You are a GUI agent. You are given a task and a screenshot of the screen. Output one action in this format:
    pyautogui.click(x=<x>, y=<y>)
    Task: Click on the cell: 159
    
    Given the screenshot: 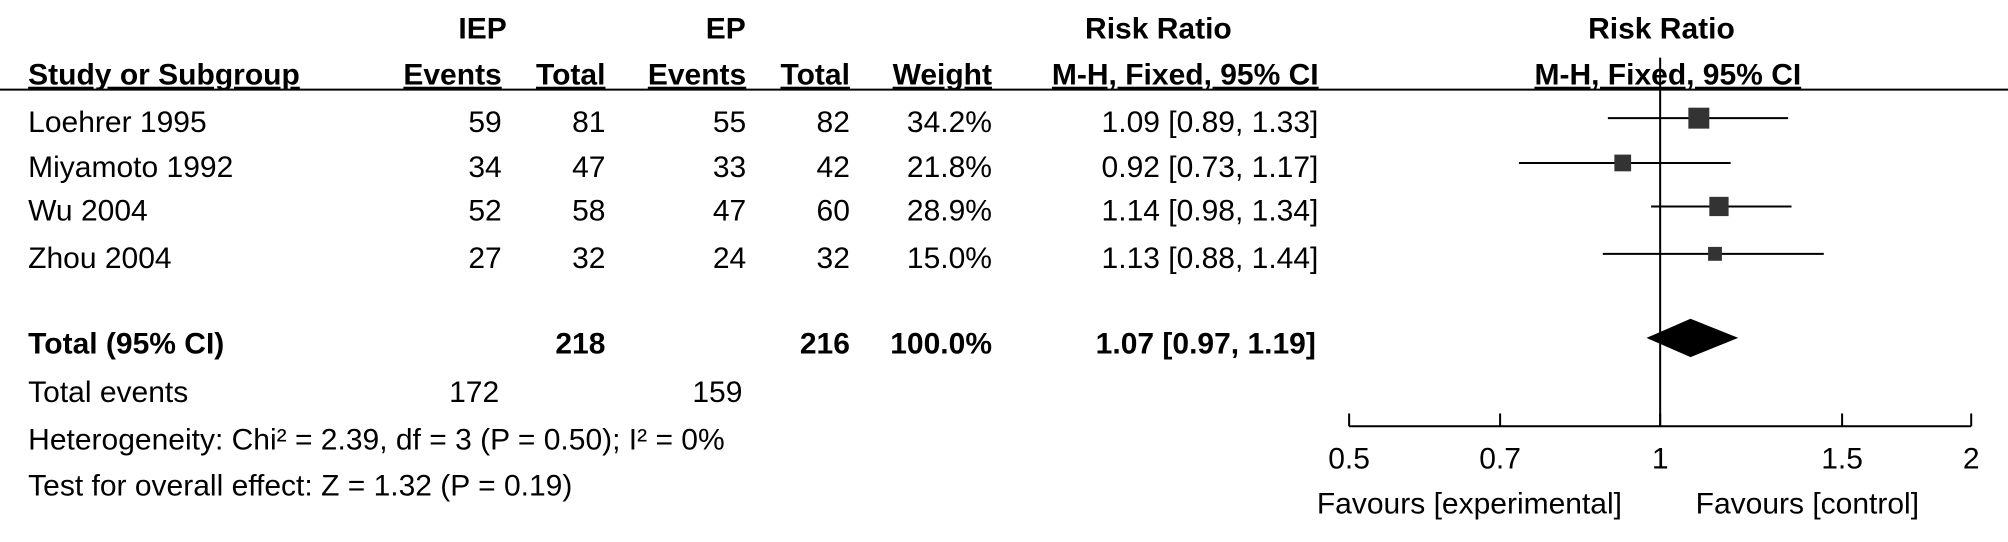 What is the action you would take?
    pyautogui.click(x=717, y=392)
    